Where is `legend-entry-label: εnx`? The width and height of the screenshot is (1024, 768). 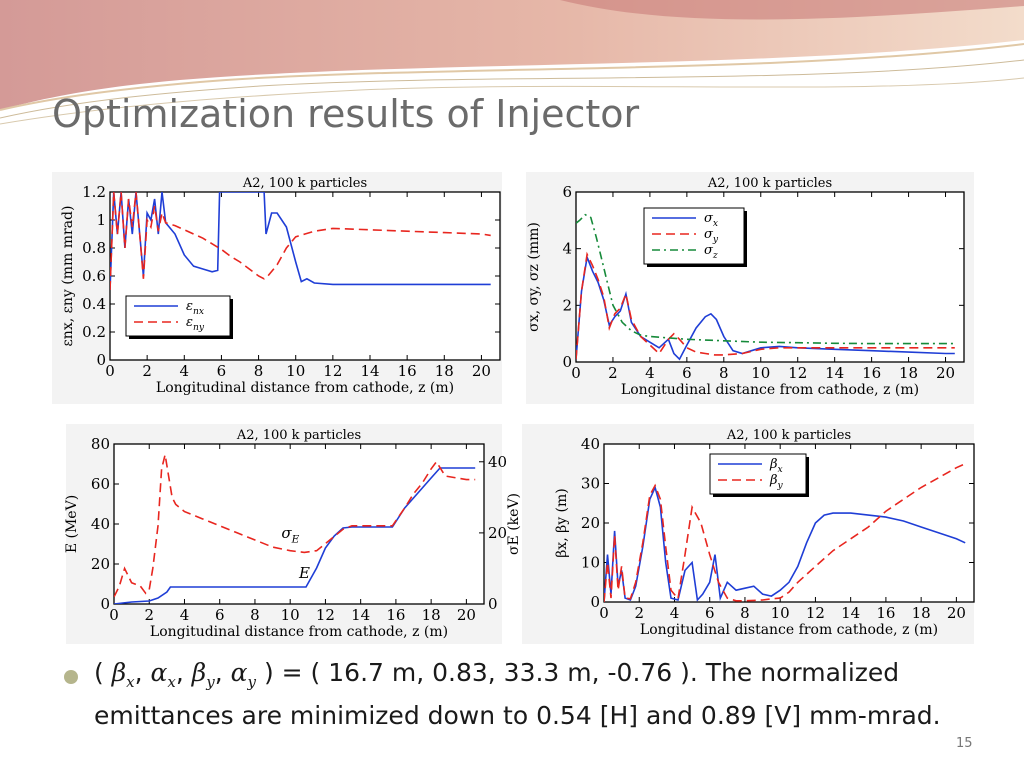 legend-entry-label: εnx is located at coordinates (195, 308).